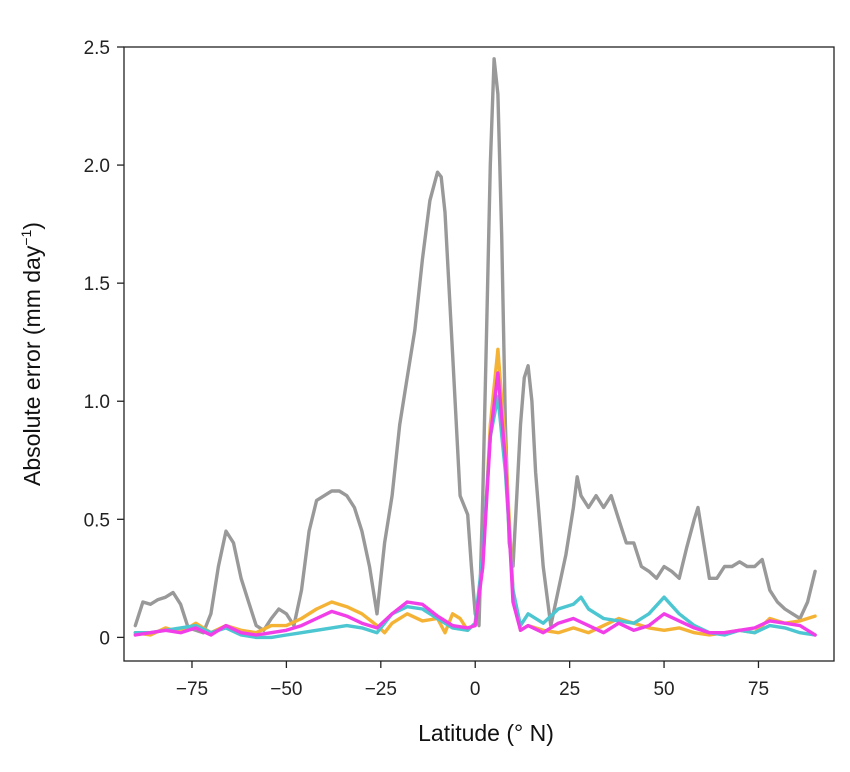 The width and height of the screenshot is (850, 772). I want to click on y-tick-label: 1.0, so click(97, 402).